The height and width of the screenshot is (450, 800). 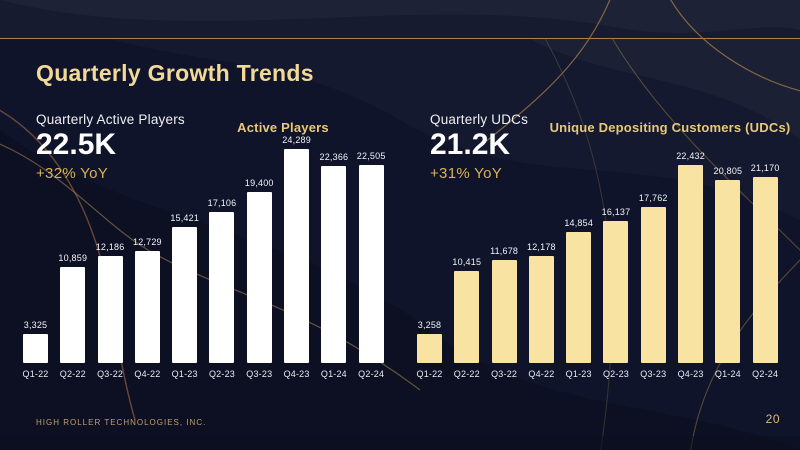 What do you see at coordinates (765, 167) in the screenshot?
I see `bar-value-label: 21,170` at bounding box center [765, 167].